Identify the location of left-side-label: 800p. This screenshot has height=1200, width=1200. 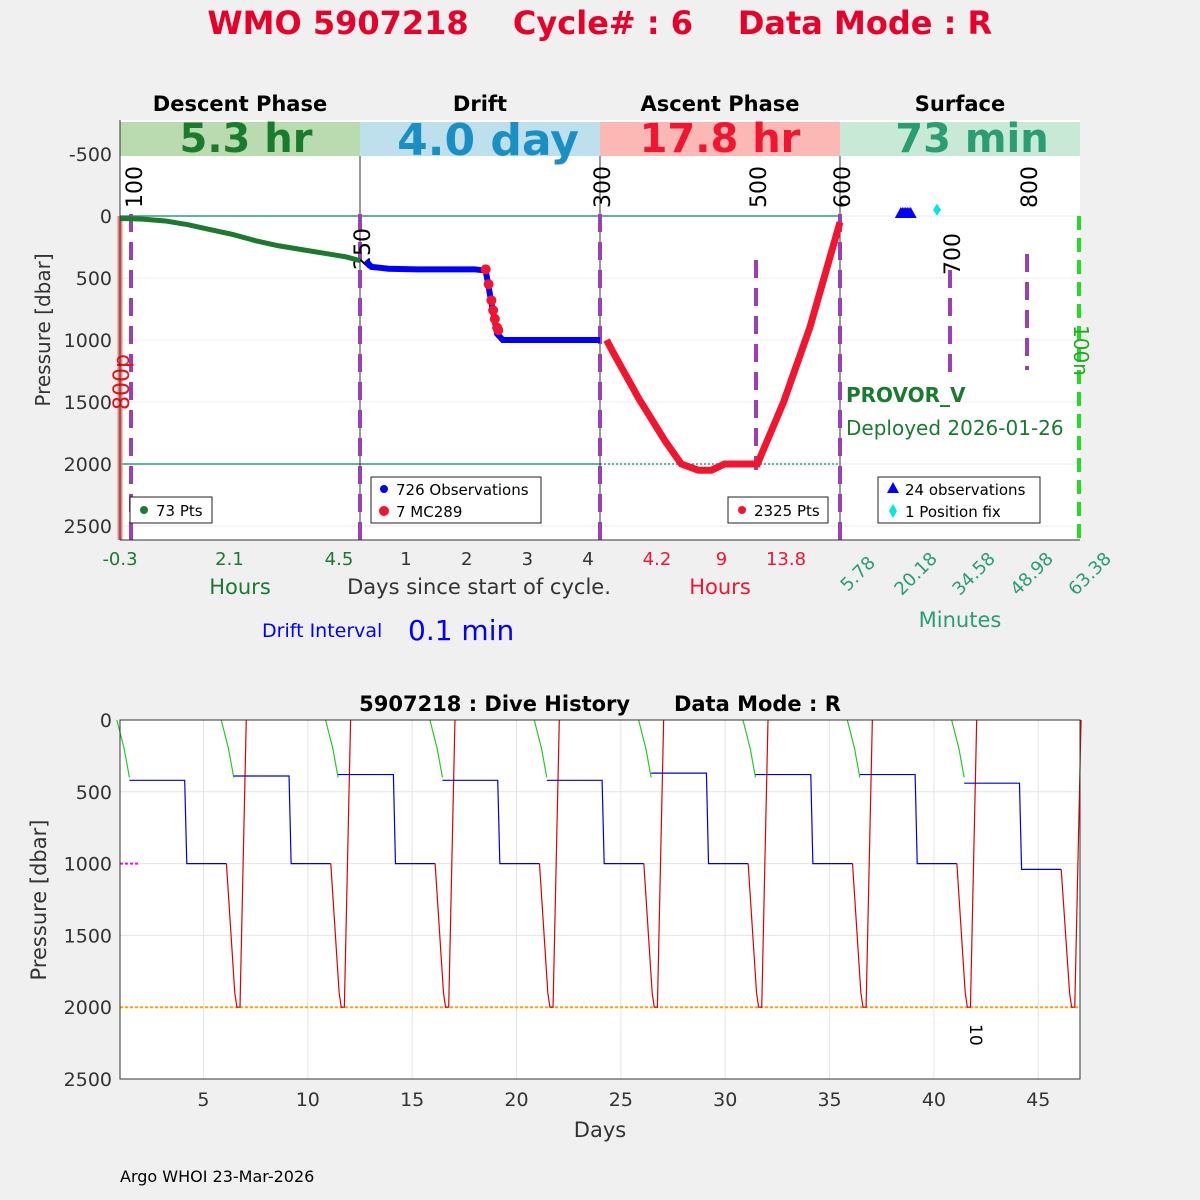
(122, 382).